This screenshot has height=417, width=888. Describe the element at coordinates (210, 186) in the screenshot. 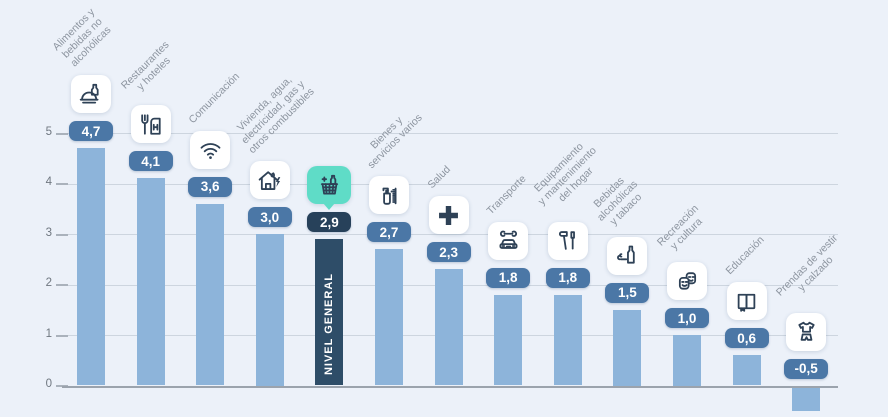

I see `value-badge: 3,6` at that location.